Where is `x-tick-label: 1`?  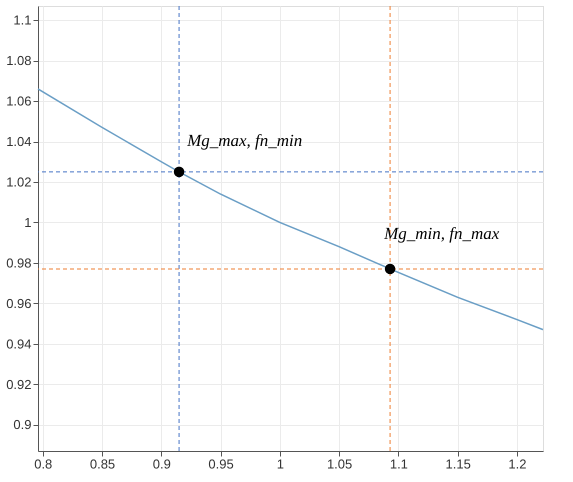
x-tick-label: 1 is located at coordinates (280, 464).